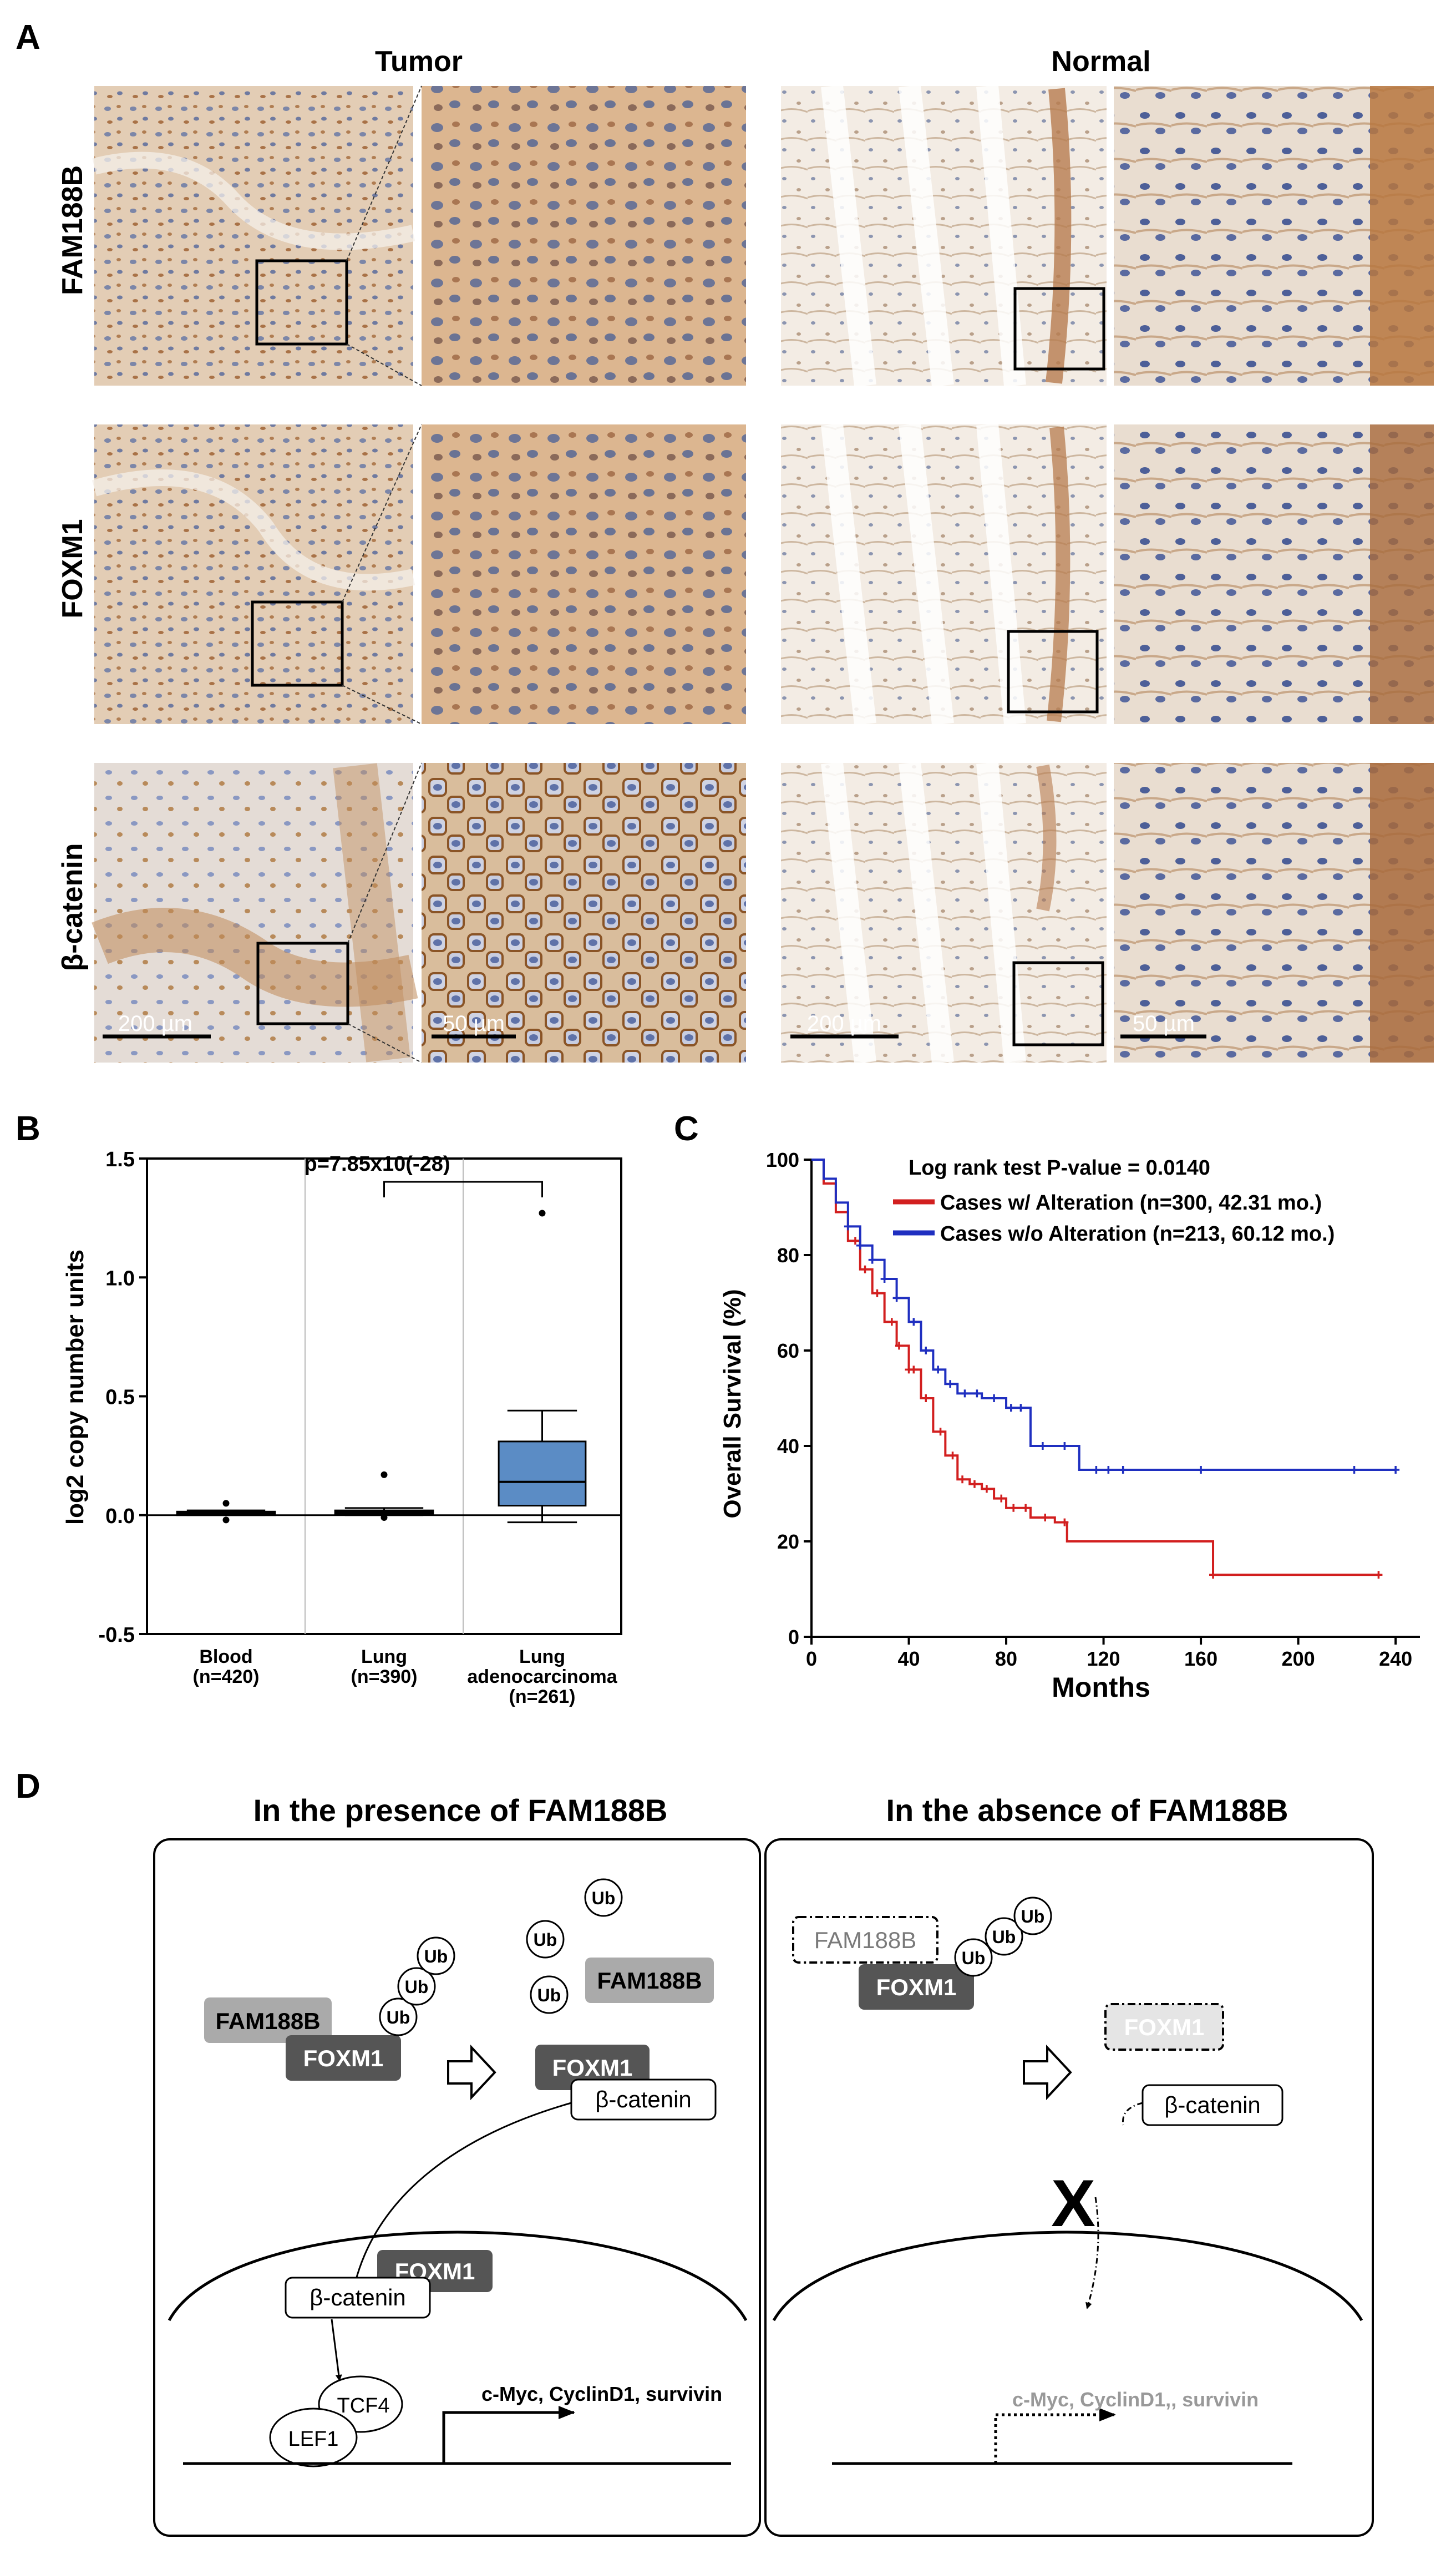 This screenshot has width=1456, height=2549. I want to click on protein-foxm1, so click(343, 2058).